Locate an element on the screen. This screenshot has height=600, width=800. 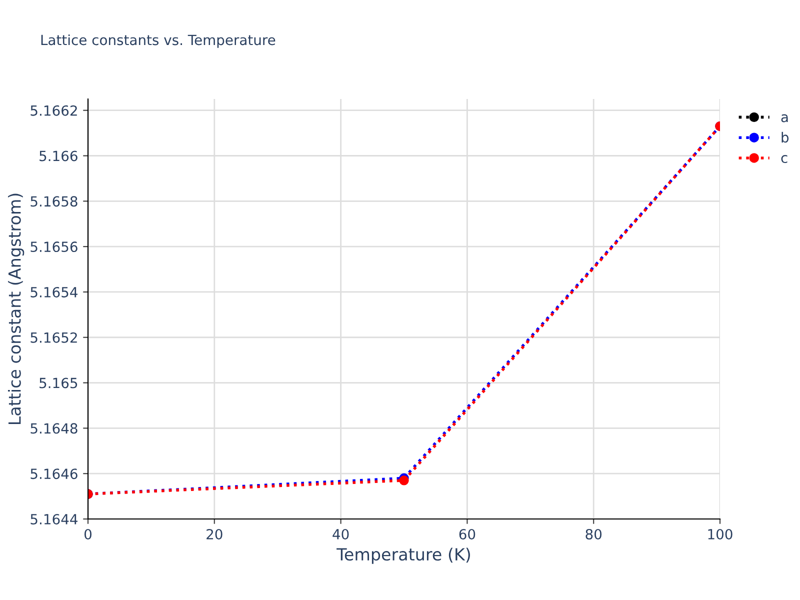
y-tick-label: 5.1662 is located at coordinates (53, 110).